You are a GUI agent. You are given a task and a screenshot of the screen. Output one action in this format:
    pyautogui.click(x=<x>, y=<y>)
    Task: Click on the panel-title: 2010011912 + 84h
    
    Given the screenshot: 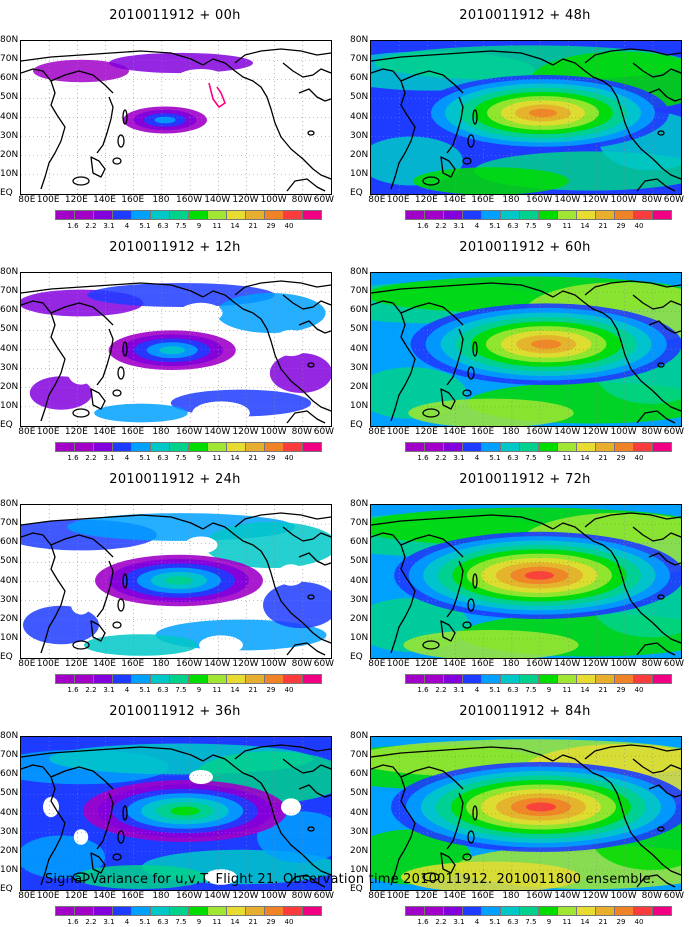 What is the action you would take?
    pyautogui.click(x=525, y=711)
    